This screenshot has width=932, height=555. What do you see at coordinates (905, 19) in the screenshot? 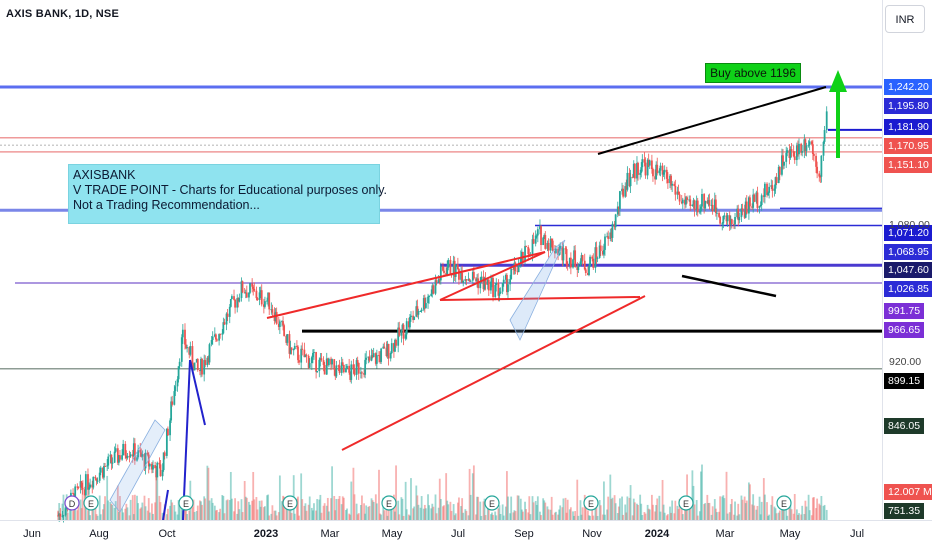
I see `currency-button: INR` at bounding box center [905, 19].